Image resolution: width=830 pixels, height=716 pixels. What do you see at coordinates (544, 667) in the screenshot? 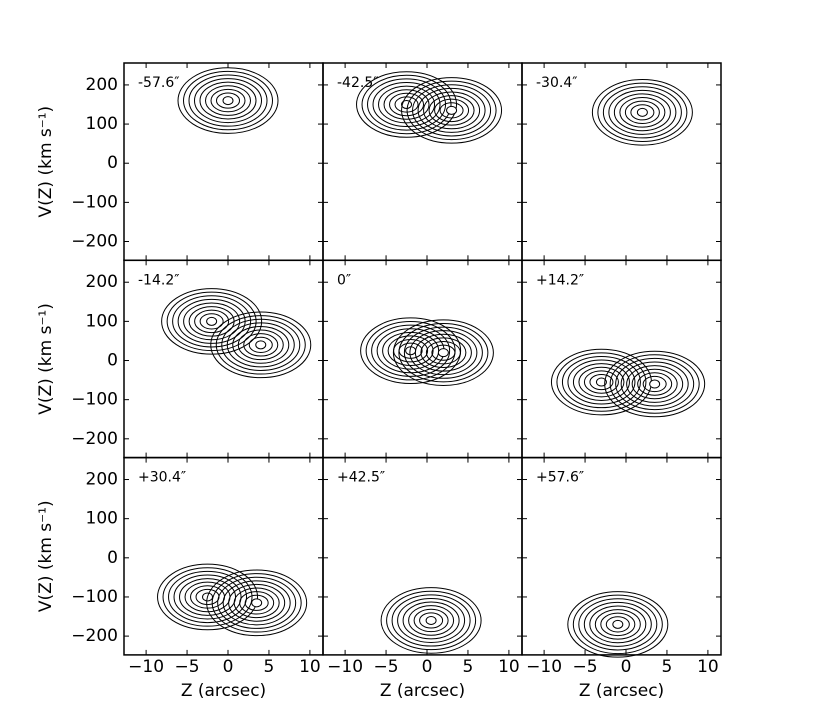
I see `x-tick-label: −10` at bounding box center [544, 667].